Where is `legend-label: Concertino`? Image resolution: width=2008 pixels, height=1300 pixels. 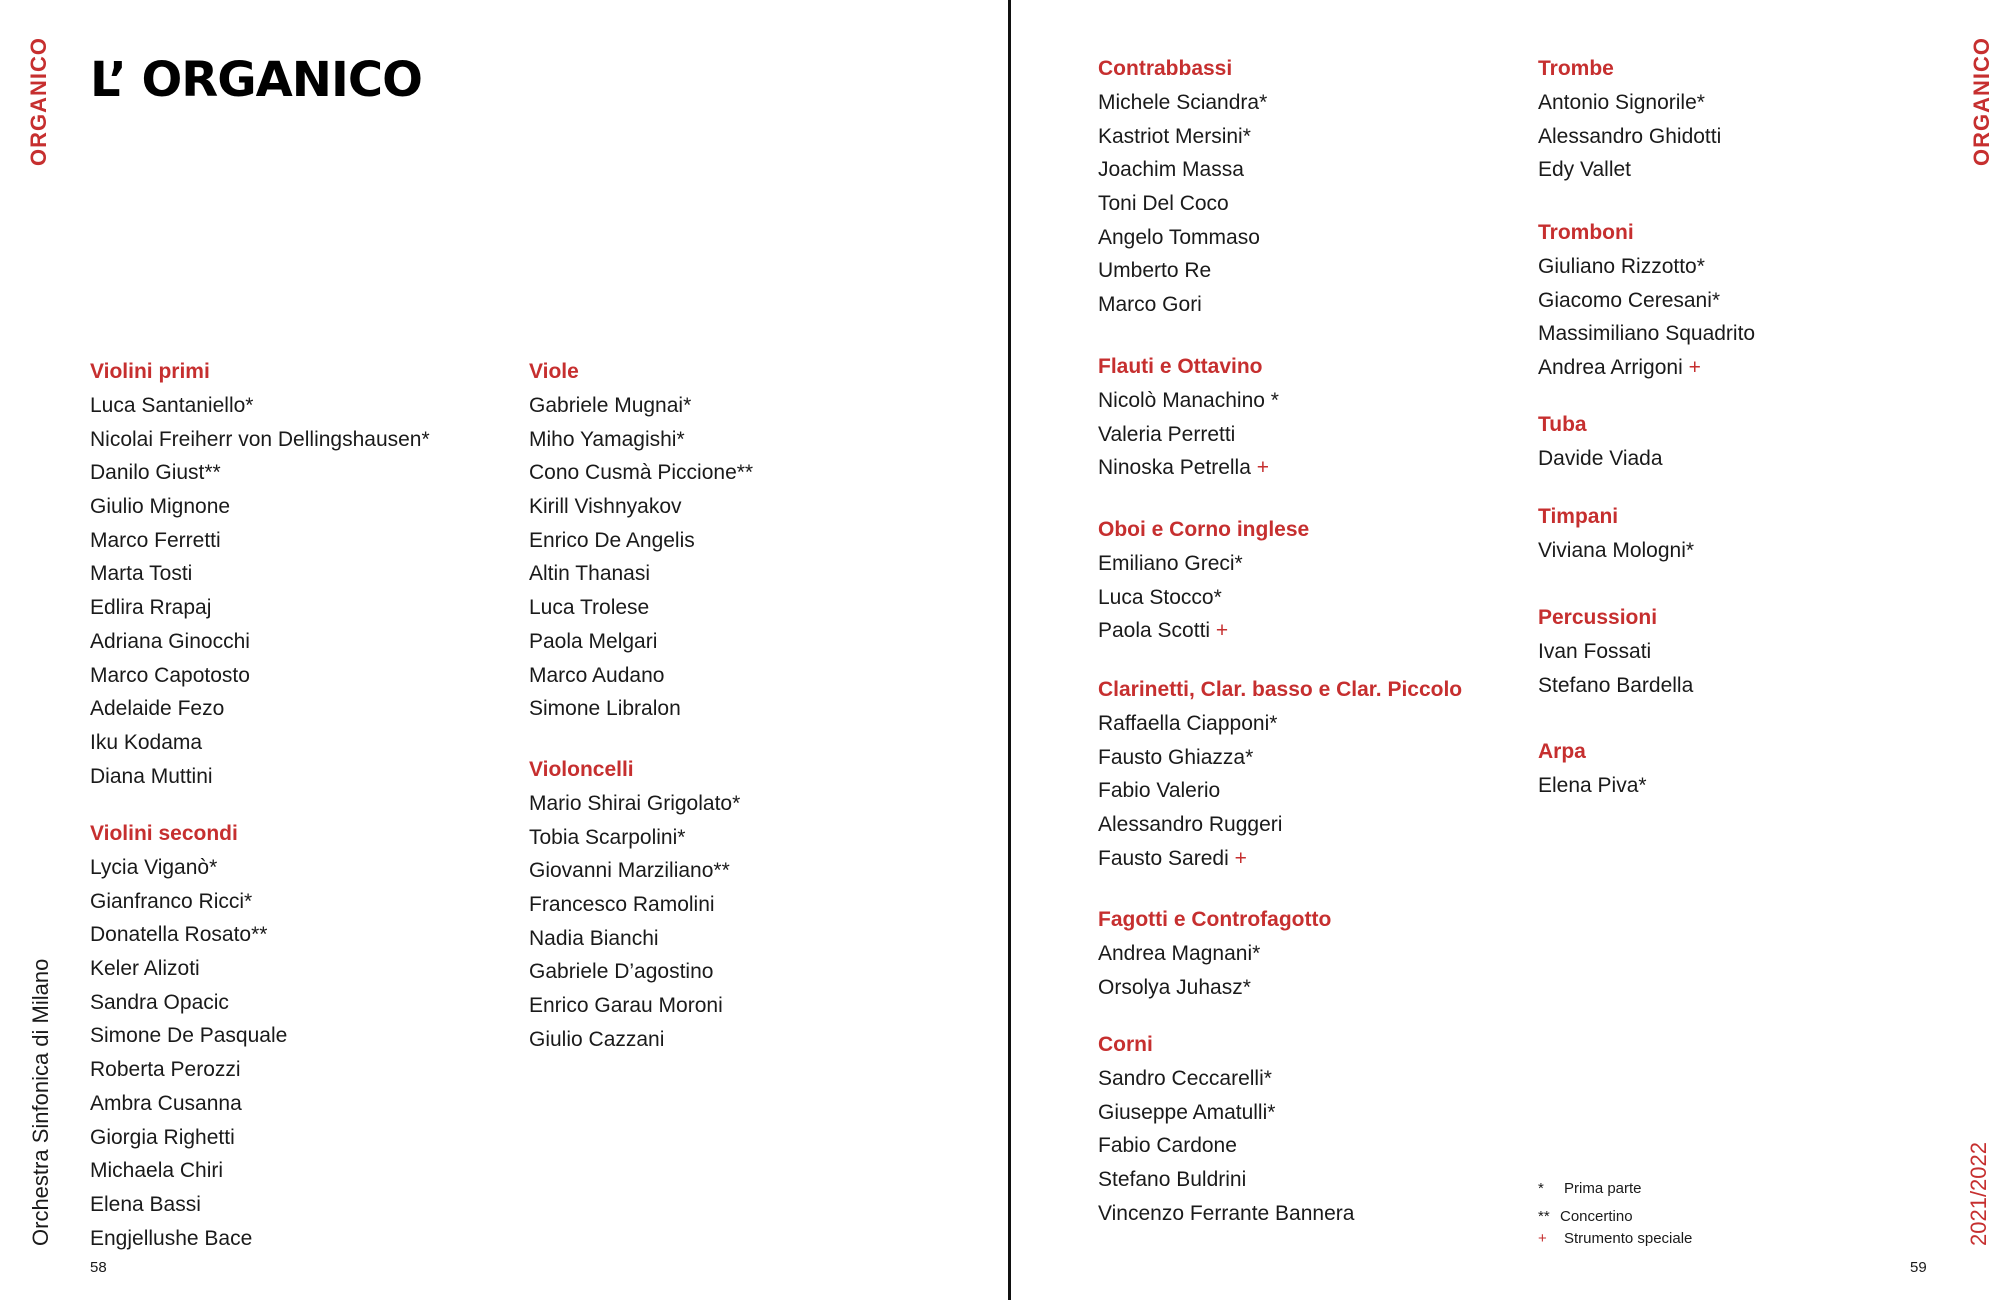
legend-label: Concertino is located at coordinates (1596, 1216).